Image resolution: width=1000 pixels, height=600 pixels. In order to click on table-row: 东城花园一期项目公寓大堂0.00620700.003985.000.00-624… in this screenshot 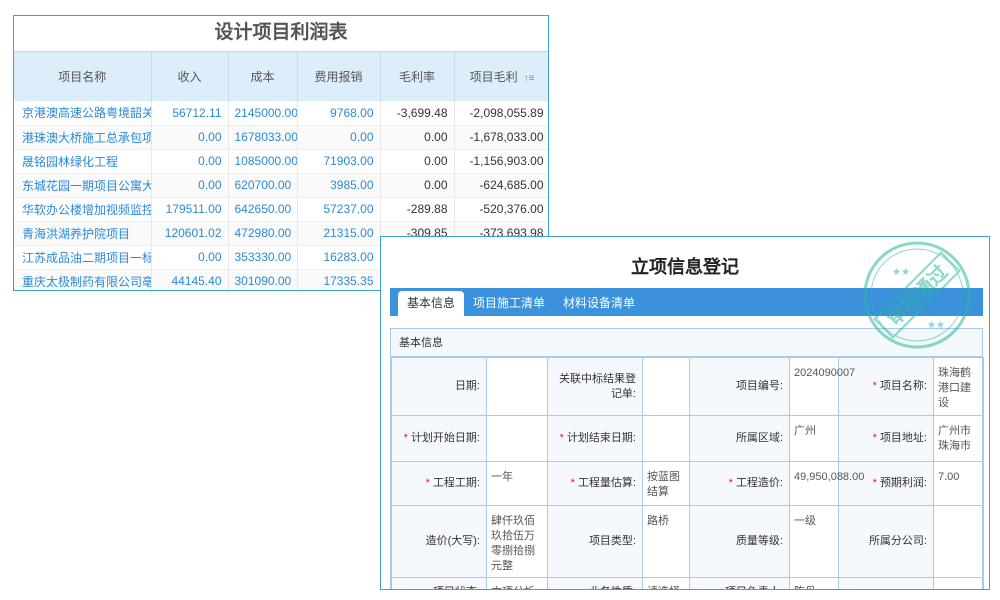, I will do `click(281, 185)`.